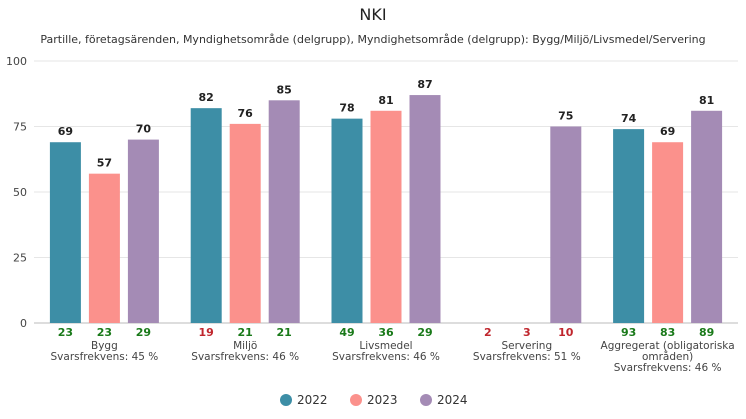 This screenshot has width=746, height=419. What do you see at coordinates (452, 400) in the screenshot?
I see `legend-label: 2024` at bounding box center [452, 400].